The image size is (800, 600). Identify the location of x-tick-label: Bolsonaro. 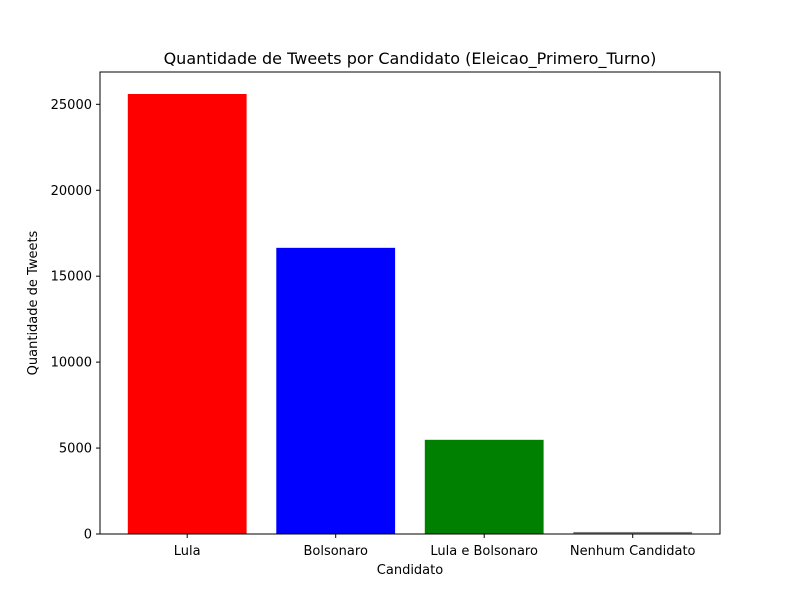
(335, 551).